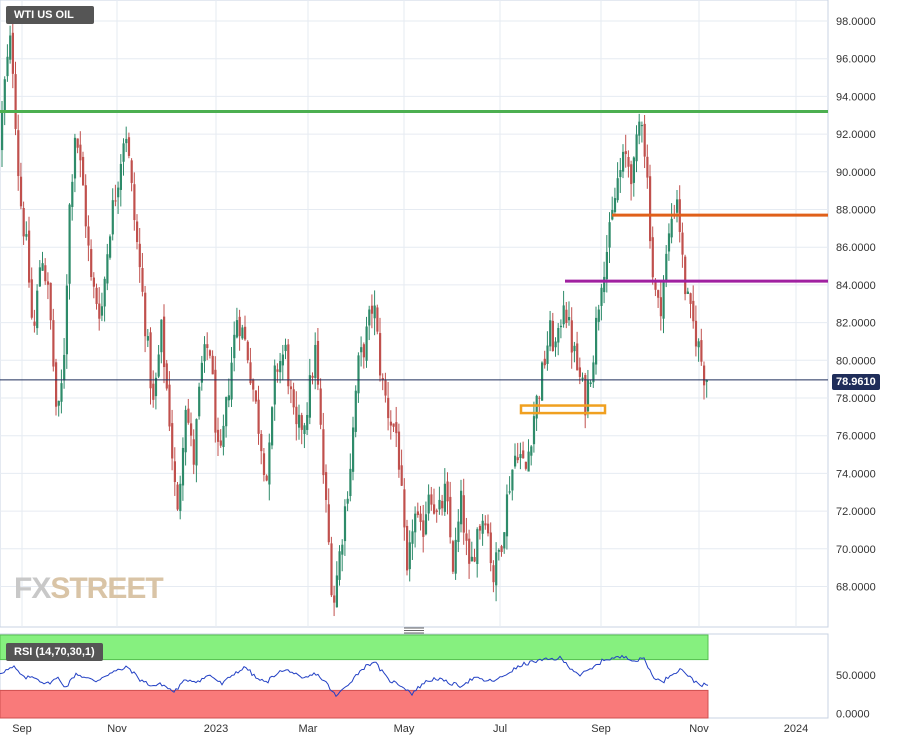 Image resolution: width=905 pixels, height=745 pixels. What do you see at coordinates (856, 550) in the screenshot?
I see `y-tick-label: 70.0000` at bounding box center [856, 550].